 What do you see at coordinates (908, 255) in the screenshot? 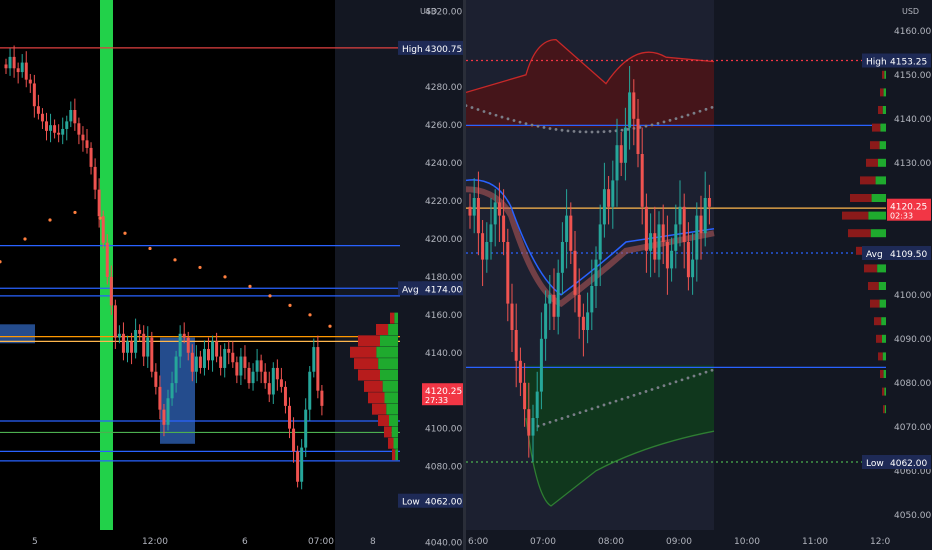
I see `level-price: 4109.50` at bounding box center [908, 255].